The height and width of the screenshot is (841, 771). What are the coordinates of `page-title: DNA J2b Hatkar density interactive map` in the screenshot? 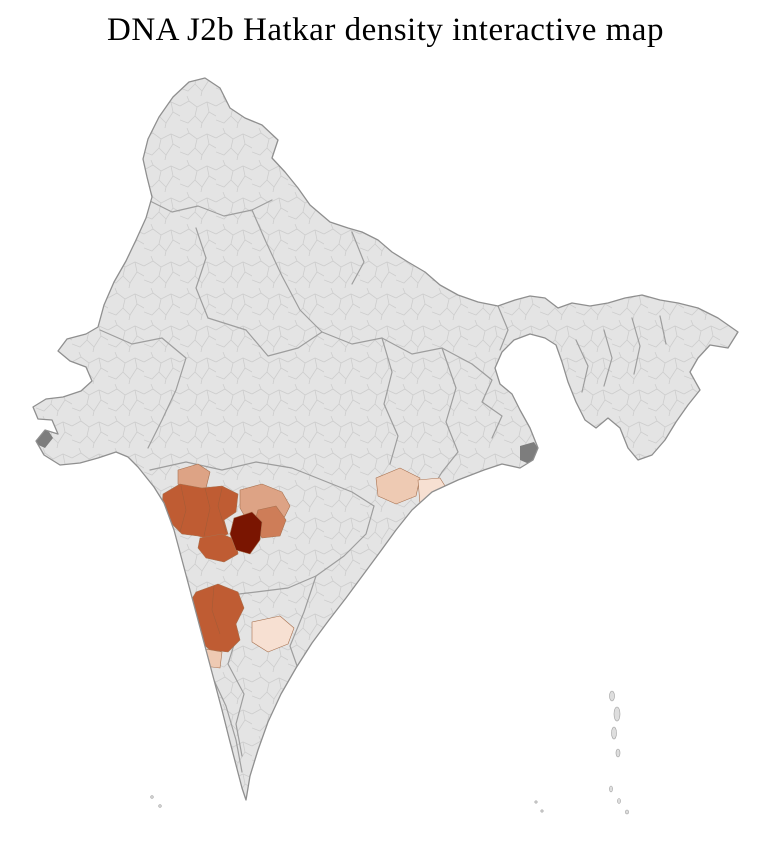 It's located at (385, 30).